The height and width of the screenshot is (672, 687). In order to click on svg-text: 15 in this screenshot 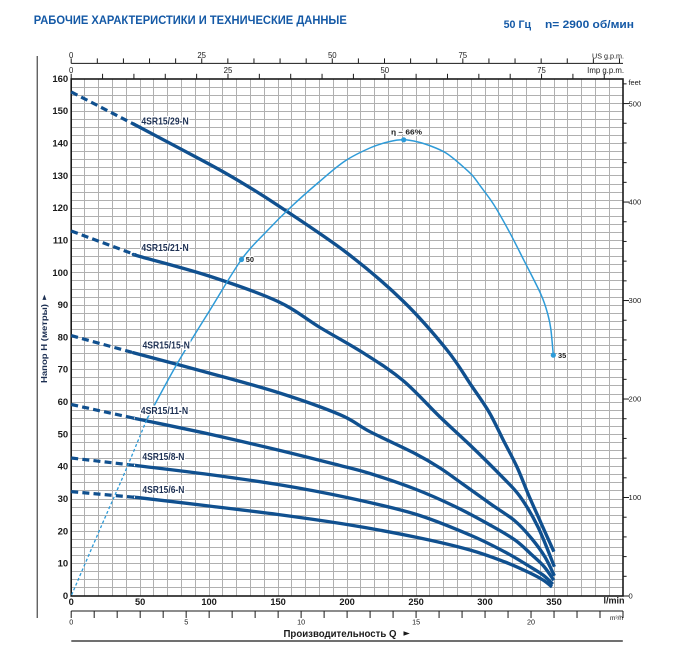, I will do `click(416, 622)`.